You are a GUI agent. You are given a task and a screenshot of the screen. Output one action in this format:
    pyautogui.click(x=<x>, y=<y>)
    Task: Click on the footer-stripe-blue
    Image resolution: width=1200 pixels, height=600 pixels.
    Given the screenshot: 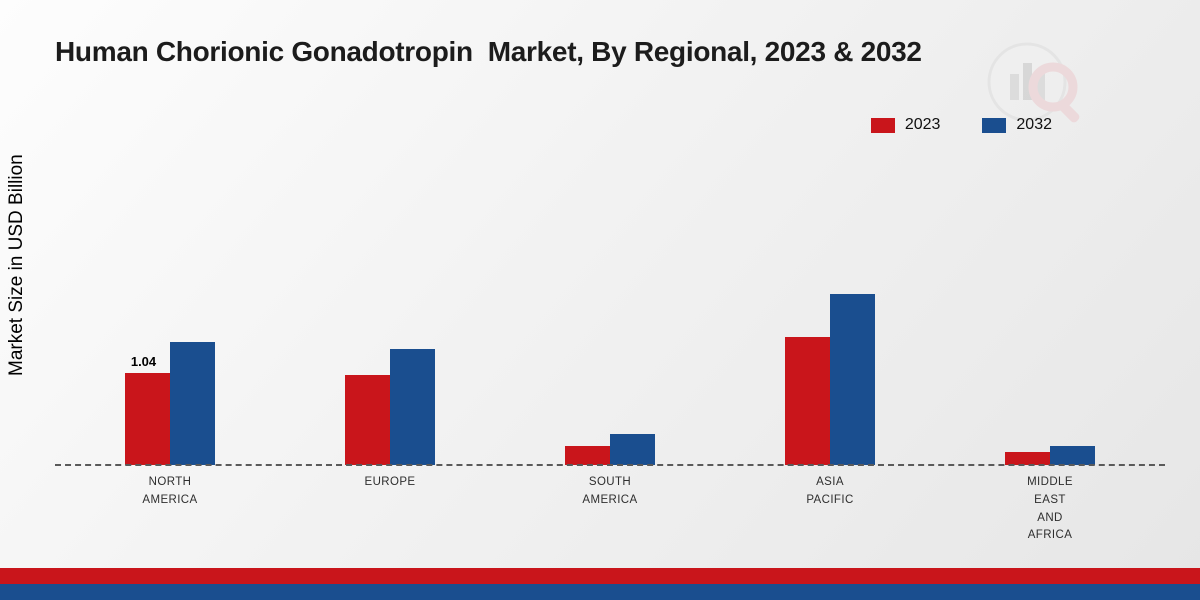 What is the action you would take?
    pyautogui.click(x=600, y=592)
    